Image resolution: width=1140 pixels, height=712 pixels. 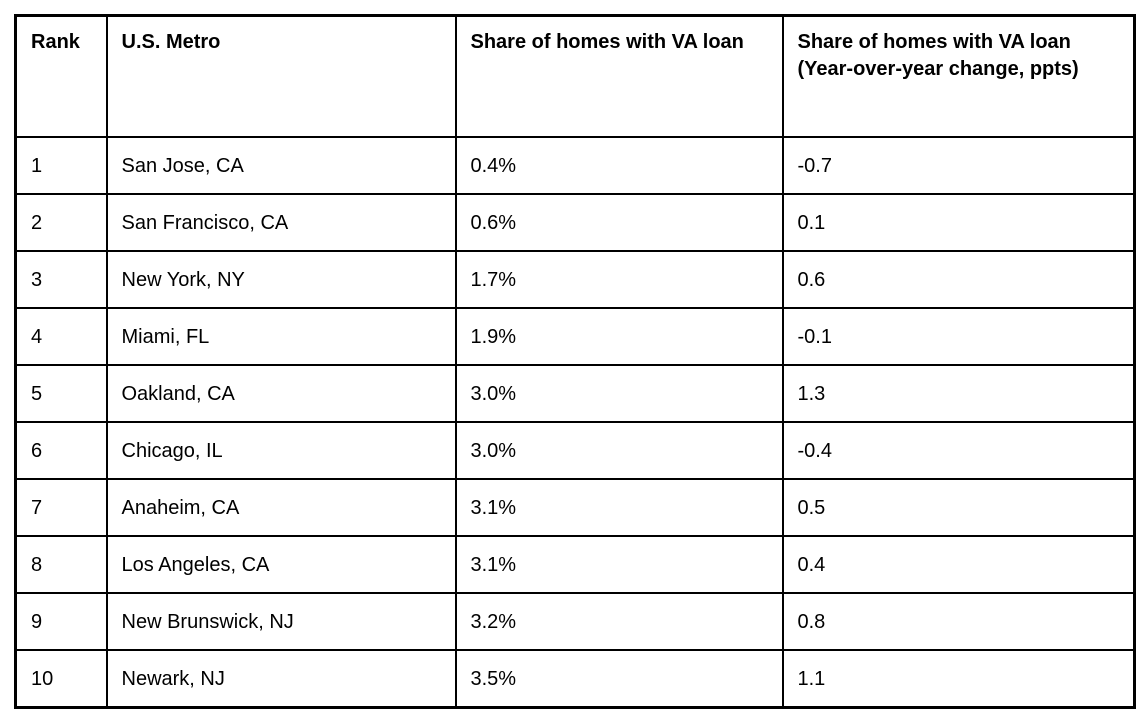 I want to click on cell-rank: 6, so click(x=61, y=450).